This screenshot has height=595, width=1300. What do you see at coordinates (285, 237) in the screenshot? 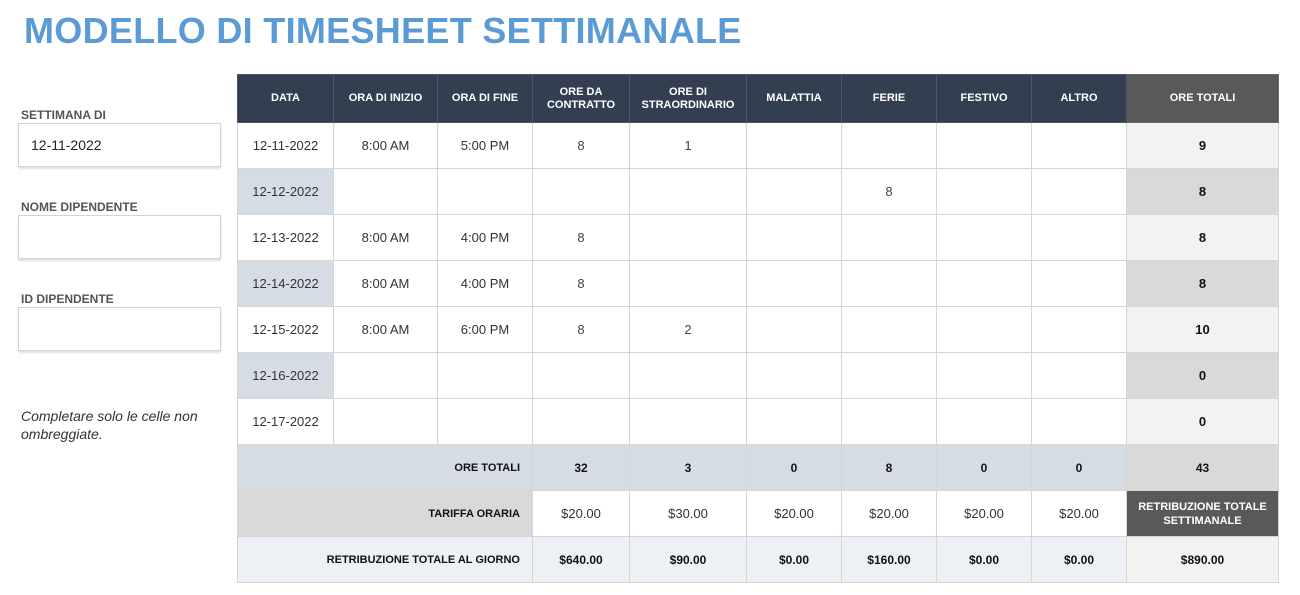
I see `date-cell: 12-13-2022` at bounding box center [285, 237].